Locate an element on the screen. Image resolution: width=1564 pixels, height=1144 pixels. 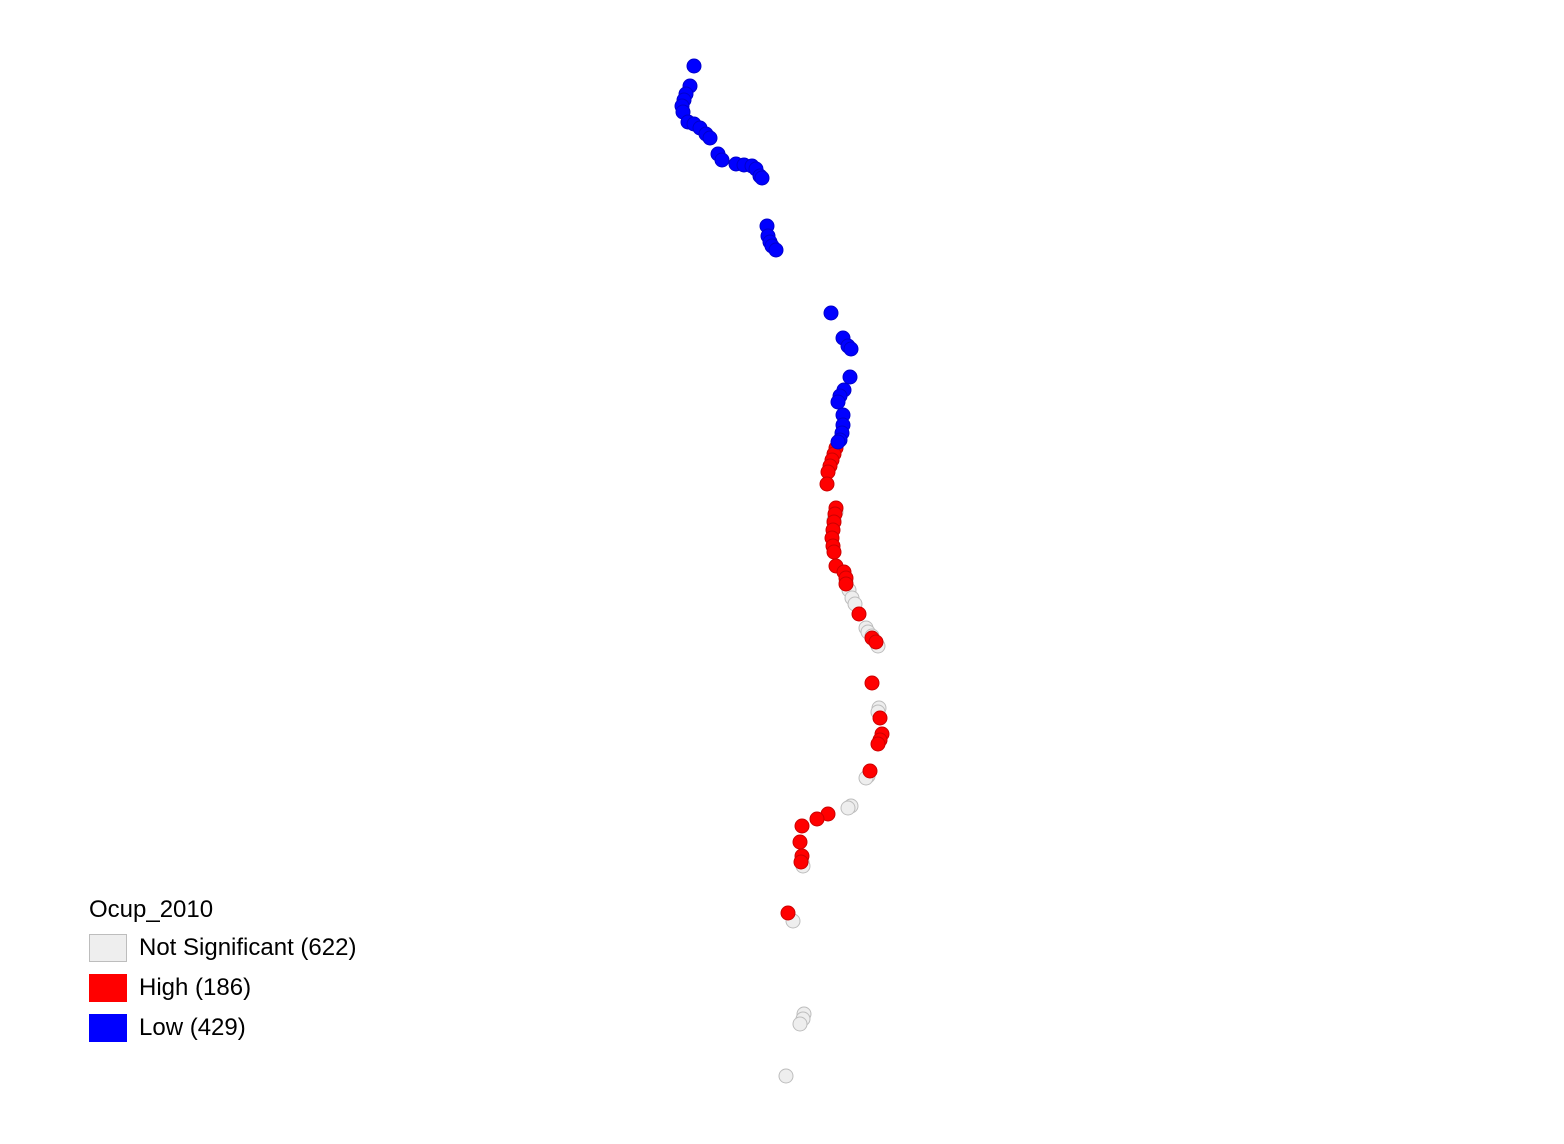
legend-label-high: High (186) is located at coordinates (195, 987).